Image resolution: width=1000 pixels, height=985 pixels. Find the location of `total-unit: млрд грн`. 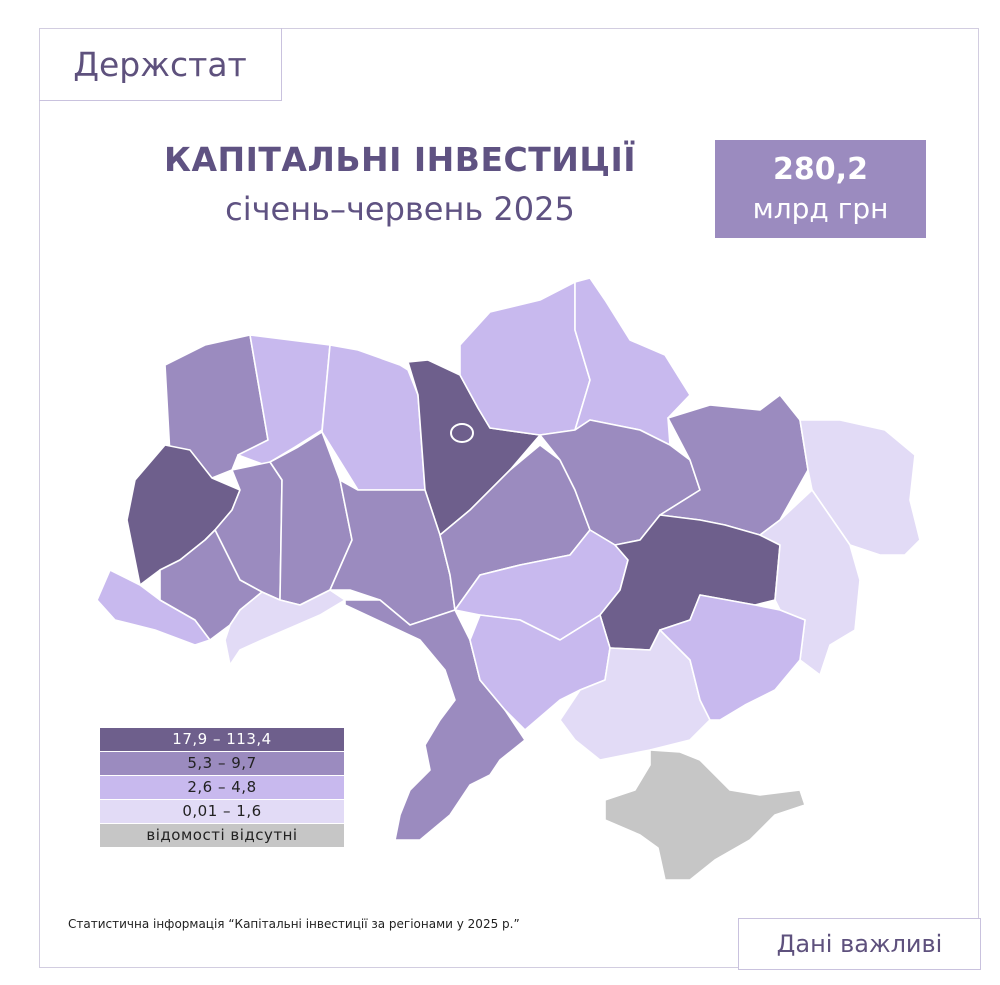

total-unit: млрд грн is located at coordinates (820, 208).